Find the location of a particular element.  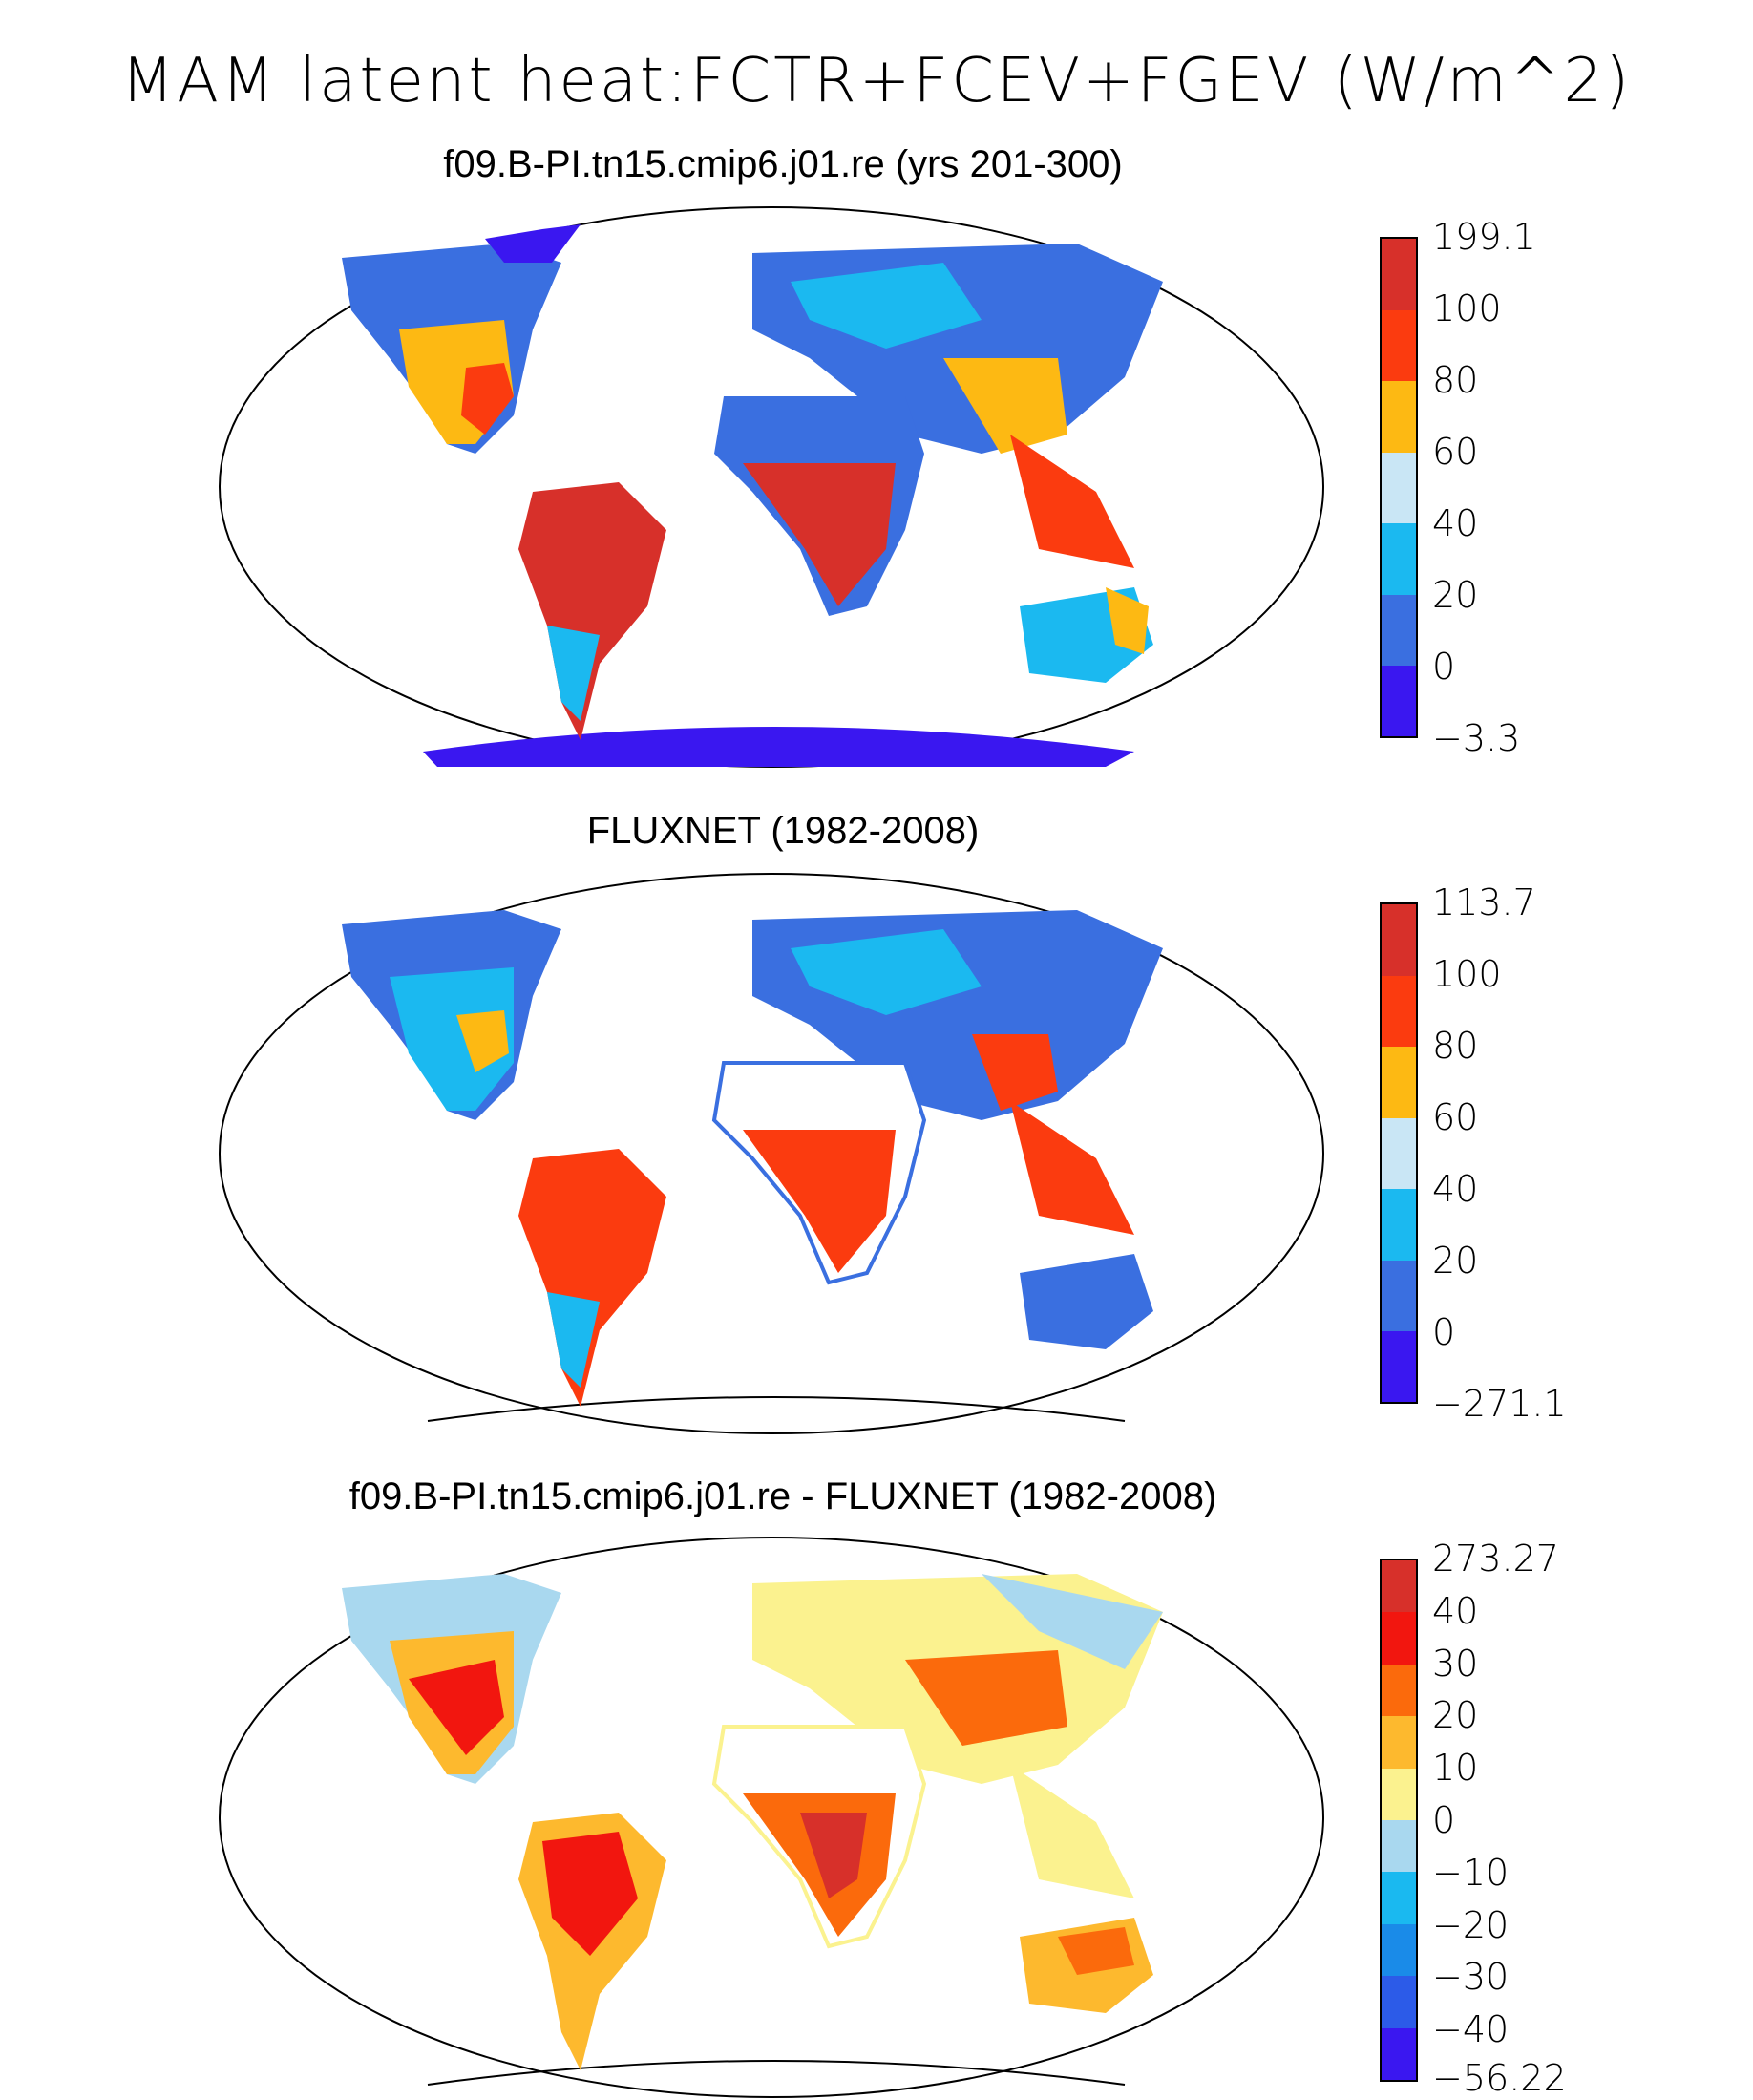

panel-1-tick-label: 0 is located at coordinates (1444, 667).